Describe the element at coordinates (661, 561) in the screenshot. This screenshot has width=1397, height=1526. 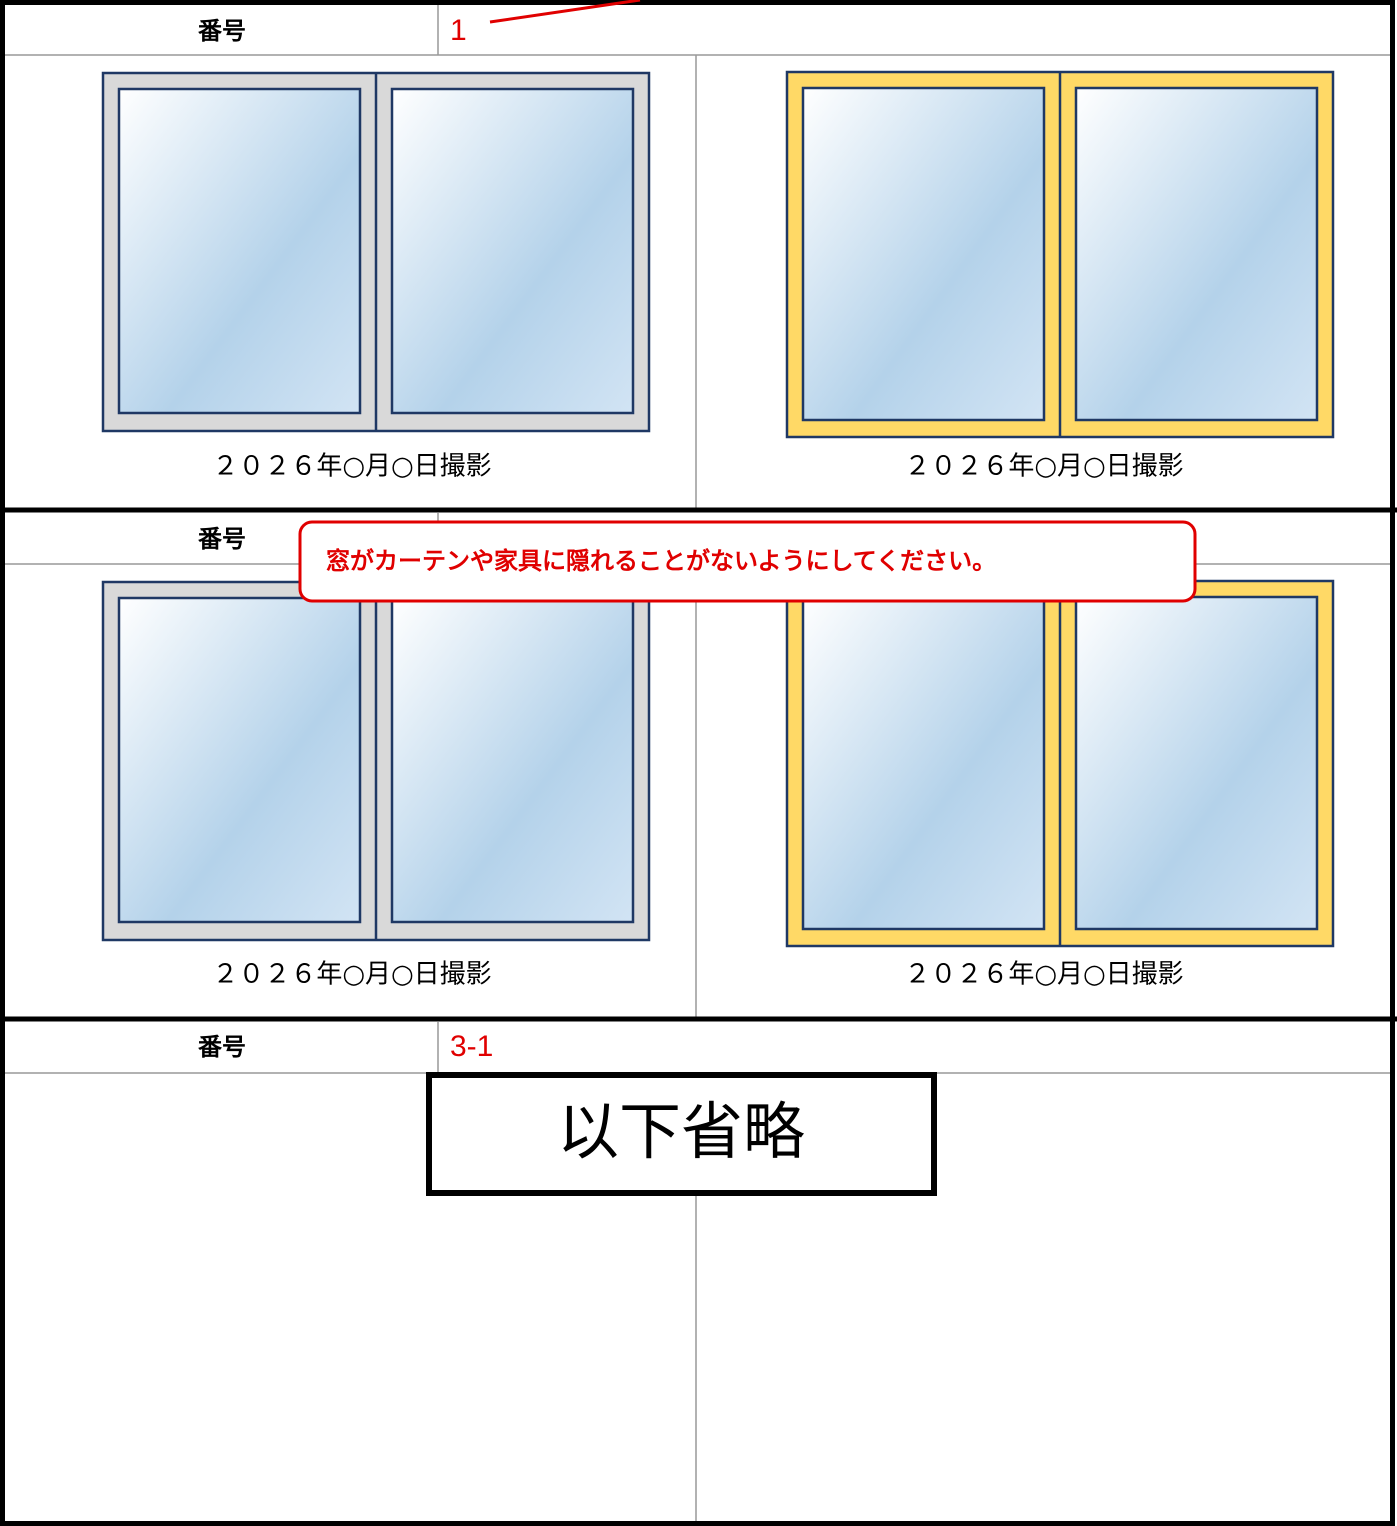
I see `callout-text: 窓がカーテンや家具に隠れることがないようにしてください。` at that location.